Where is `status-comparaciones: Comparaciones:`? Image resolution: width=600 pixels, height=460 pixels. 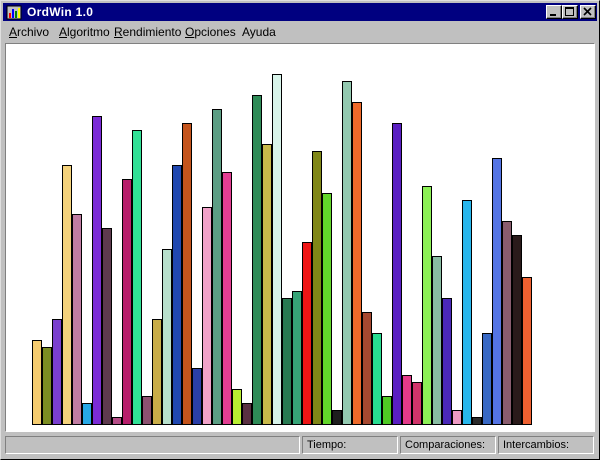 status-comparaciones: Comparaciones: is located at coordinates (448, 445).